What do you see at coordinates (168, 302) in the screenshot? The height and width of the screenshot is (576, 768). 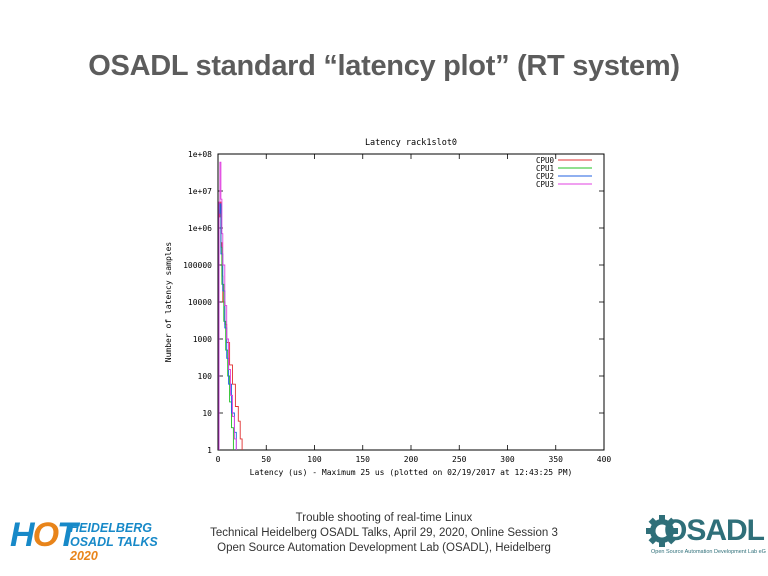 I see `y-axis-label: Number of latency samples` at bounding box center [168, 302].